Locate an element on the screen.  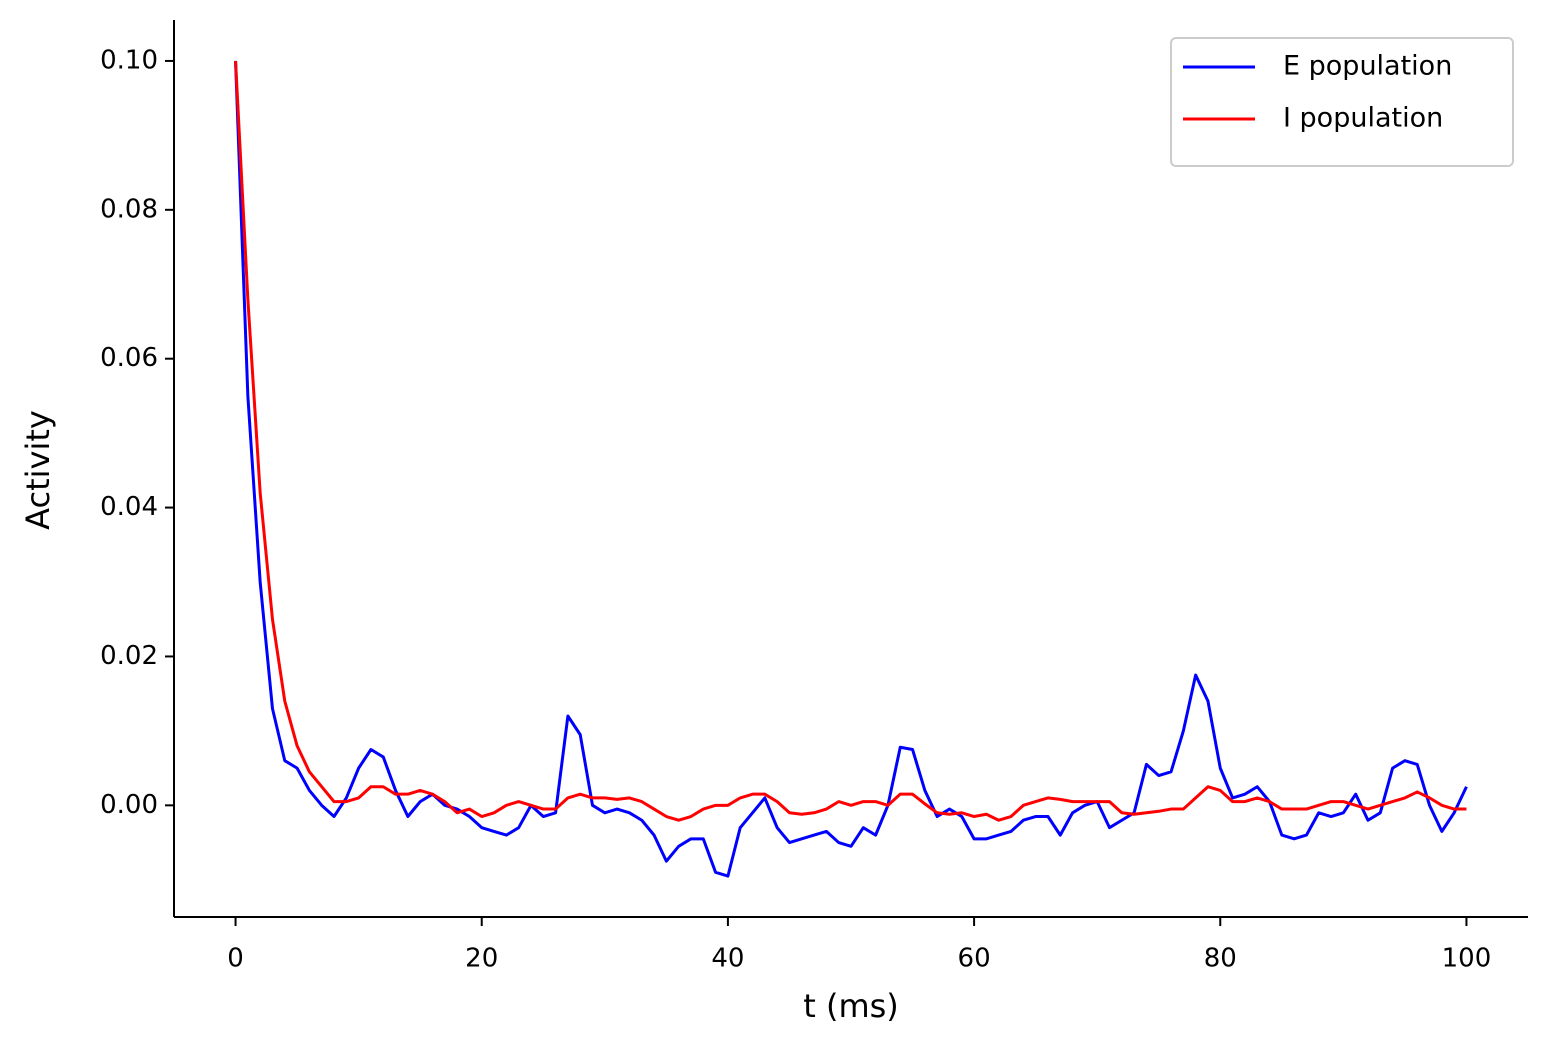
x-tick-label: 100 is located at coordinates (1467, 959).